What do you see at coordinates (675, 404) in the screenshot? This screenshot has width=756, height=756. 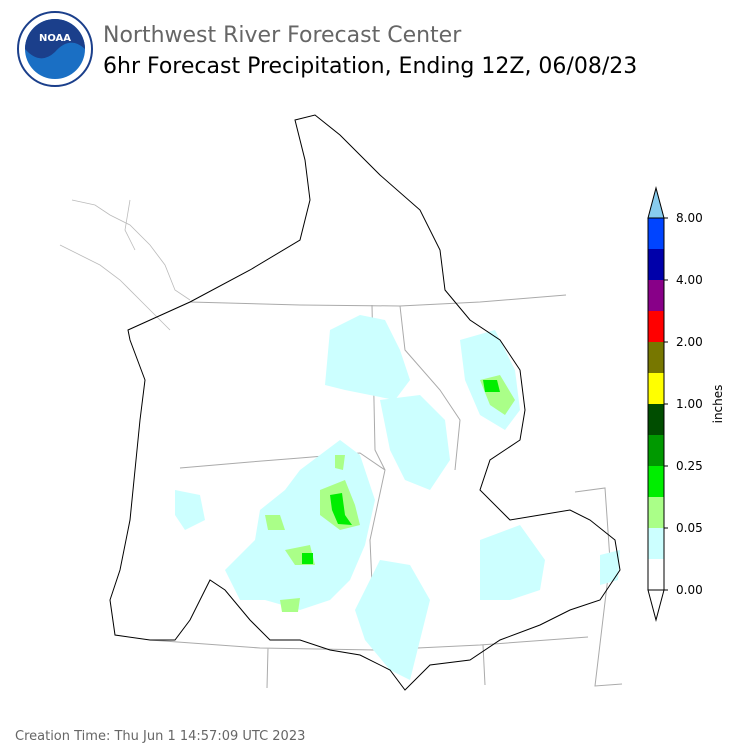 I see `colorbar: 0.00 0.05 0.25 1.00 2.00 4.00 8.00` at bounding box center [675, 404].